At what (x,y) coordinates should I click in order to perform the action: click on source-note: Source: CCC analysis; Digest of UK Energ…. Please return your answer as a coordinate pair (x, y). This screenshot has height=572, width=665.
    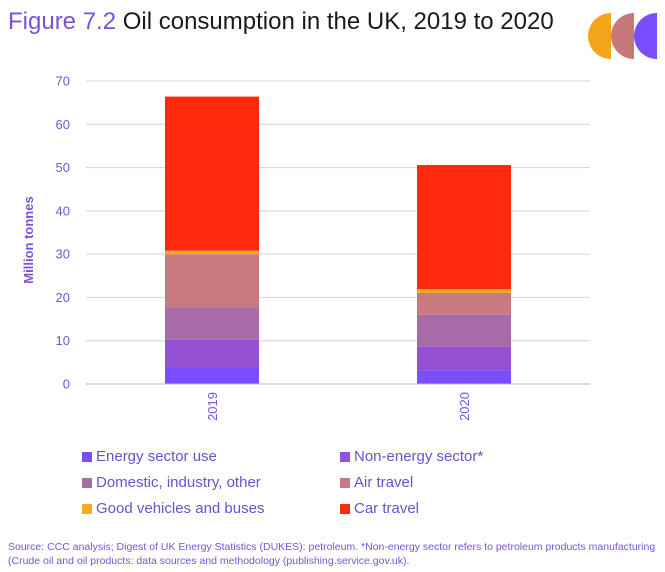
    Looking at the image, I should click on (332, 554).